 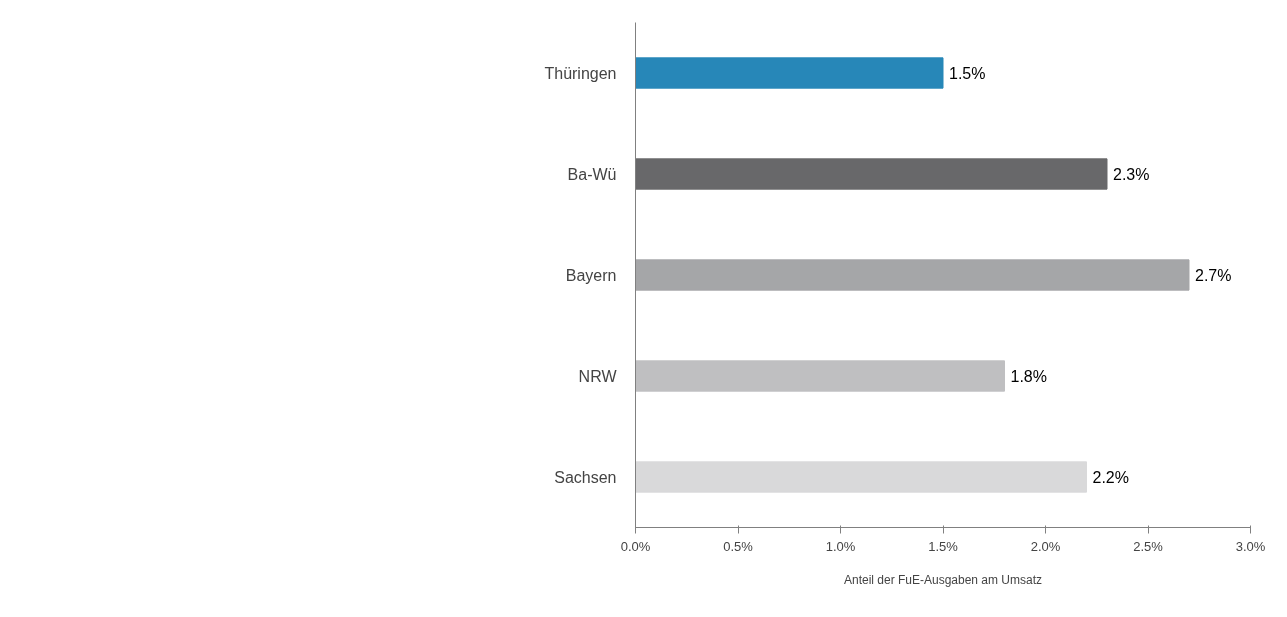 I want to click on x-tick-label: 0.0%, so click(x=635, y=546).